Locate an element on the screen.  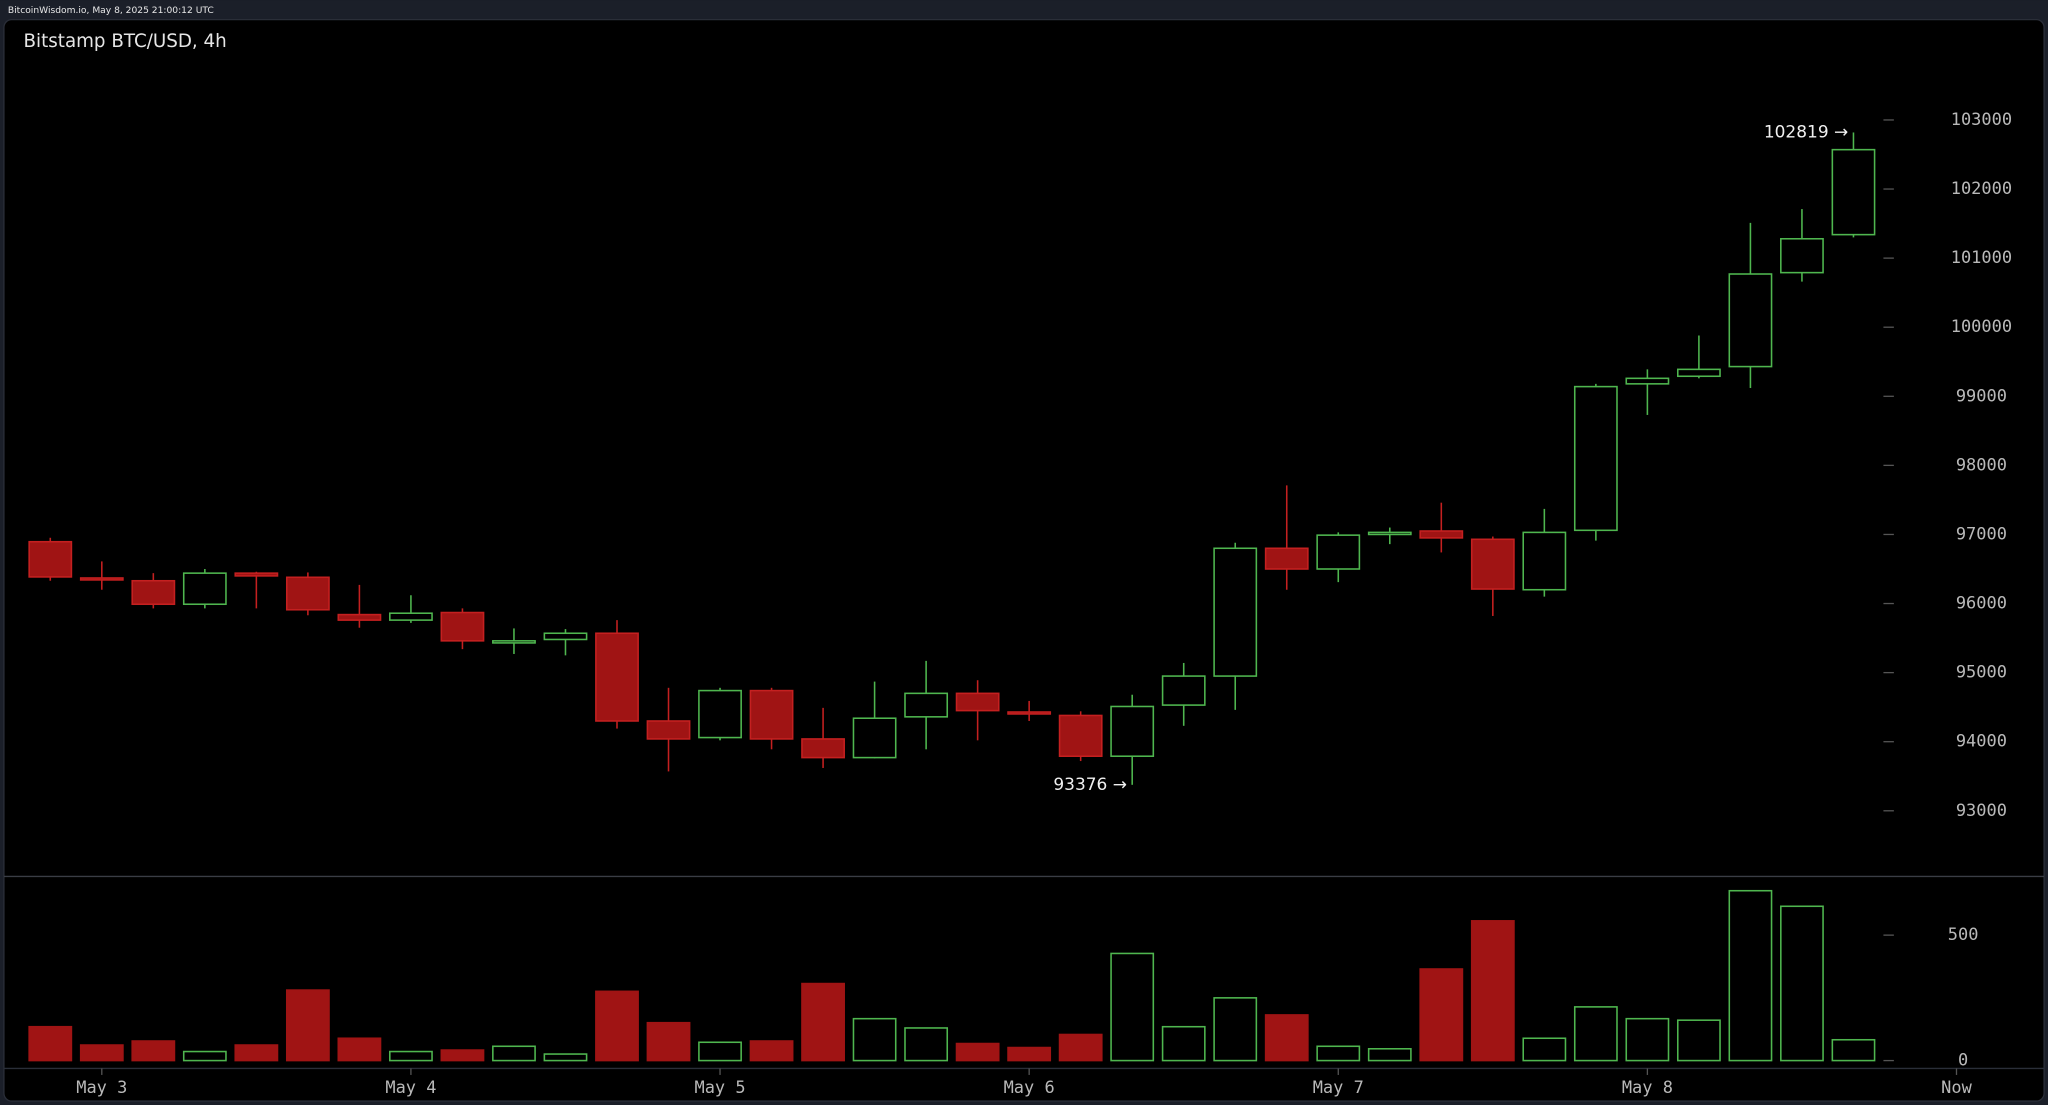
volume-tick-label: 0 is located at coordinates (1963, 1061).